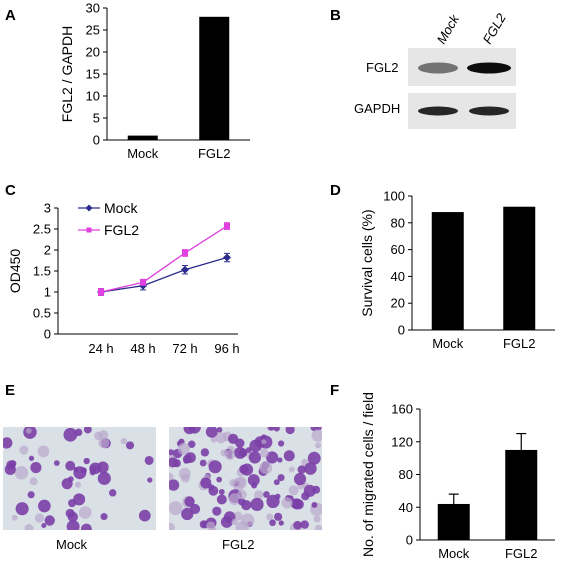  Describe the element at coordinates (42, 313) in the screenshot. I see `y-tick-label: 0.5` at that location.